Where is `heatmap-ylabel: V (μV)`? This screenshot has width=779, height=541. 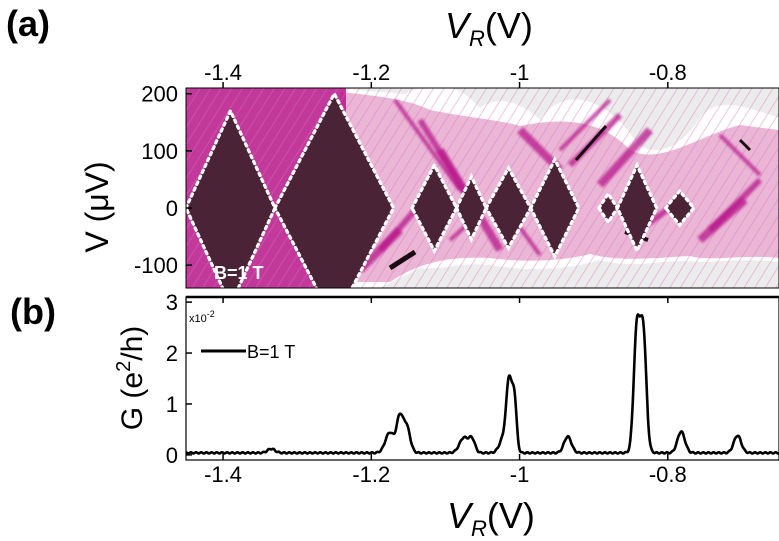 heatmap-ylabel: V (μV) is located at coordinates (97, 206).